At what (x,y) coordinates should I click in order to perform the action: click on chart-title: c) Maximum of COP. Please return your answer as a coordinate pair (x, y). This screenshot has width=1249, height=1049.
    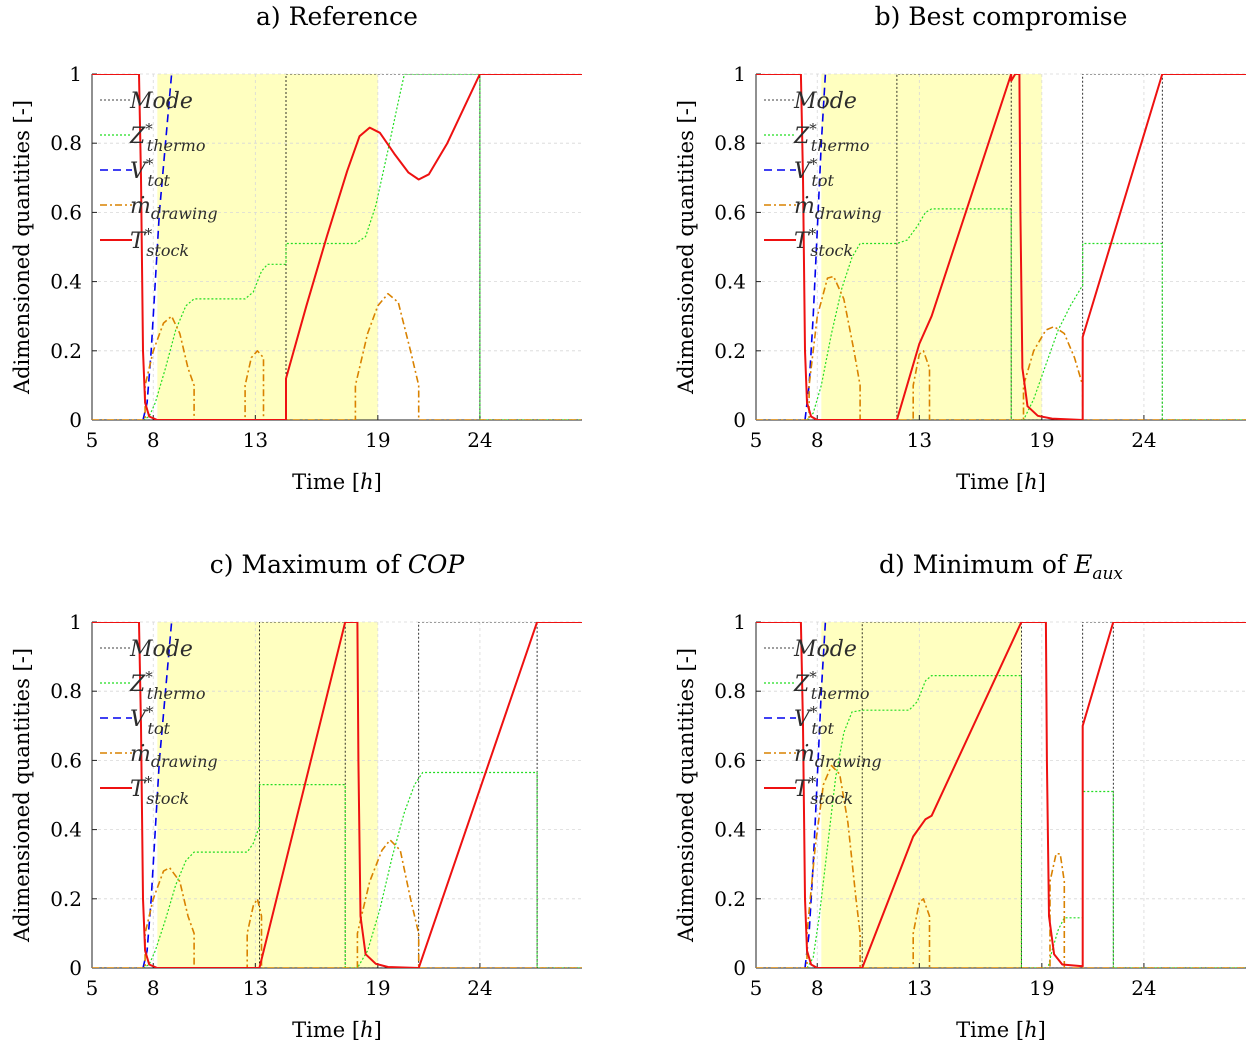
    Looking at the image, I should click on (338, 564).